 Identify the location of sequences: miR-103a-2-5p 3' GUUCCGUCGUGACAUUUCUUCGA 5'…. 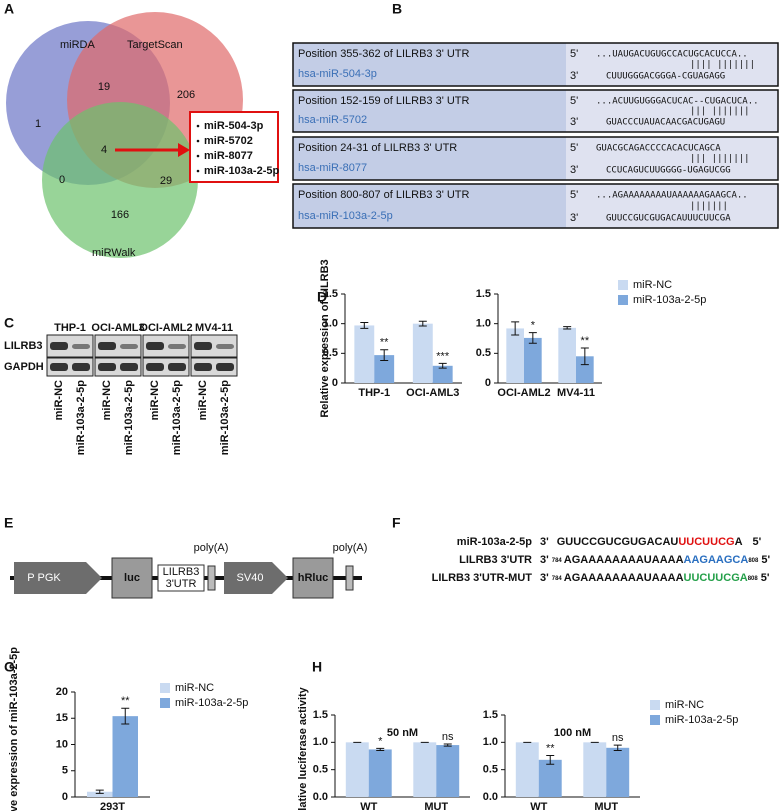
(601, 560).